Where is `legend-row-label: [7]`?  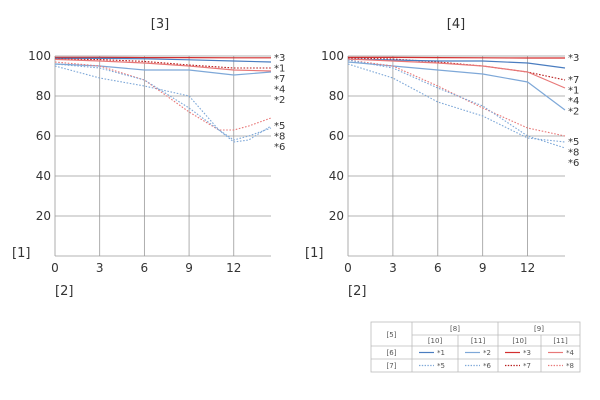 legend-row-label: [7] is located at coordinates (392, 366).